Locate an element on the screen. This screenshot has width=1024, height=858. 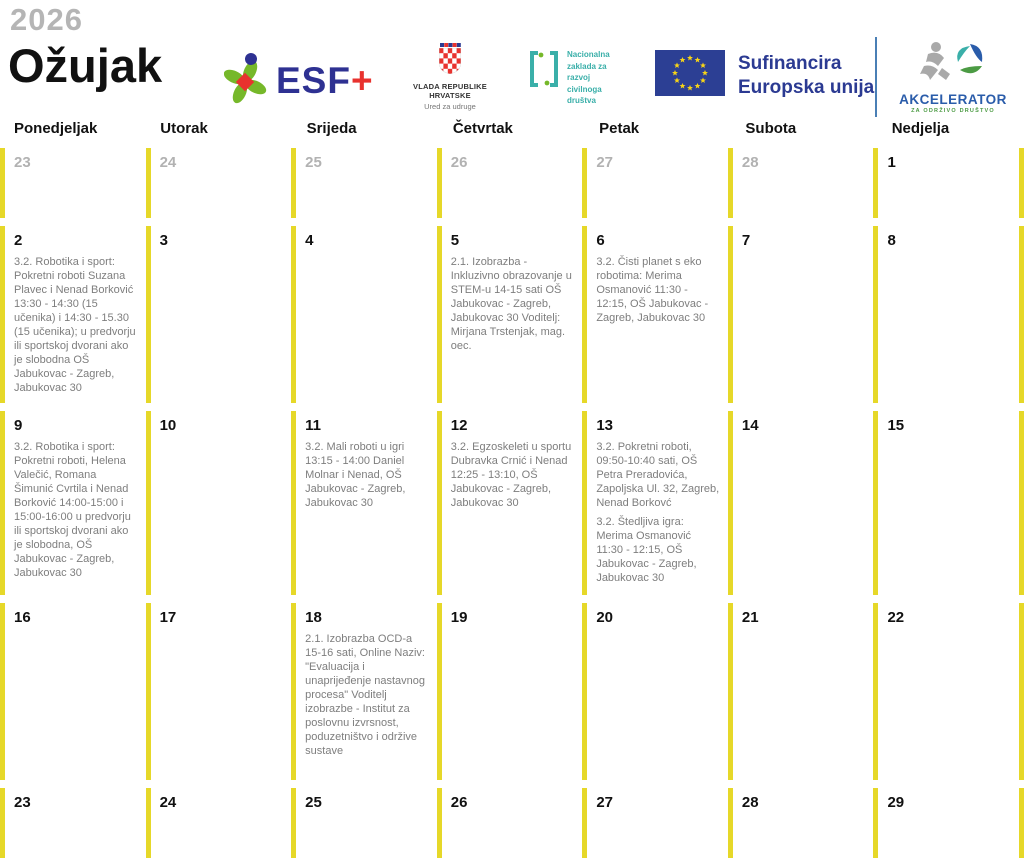
day-number: 12 is located at coordinates (459, 425).